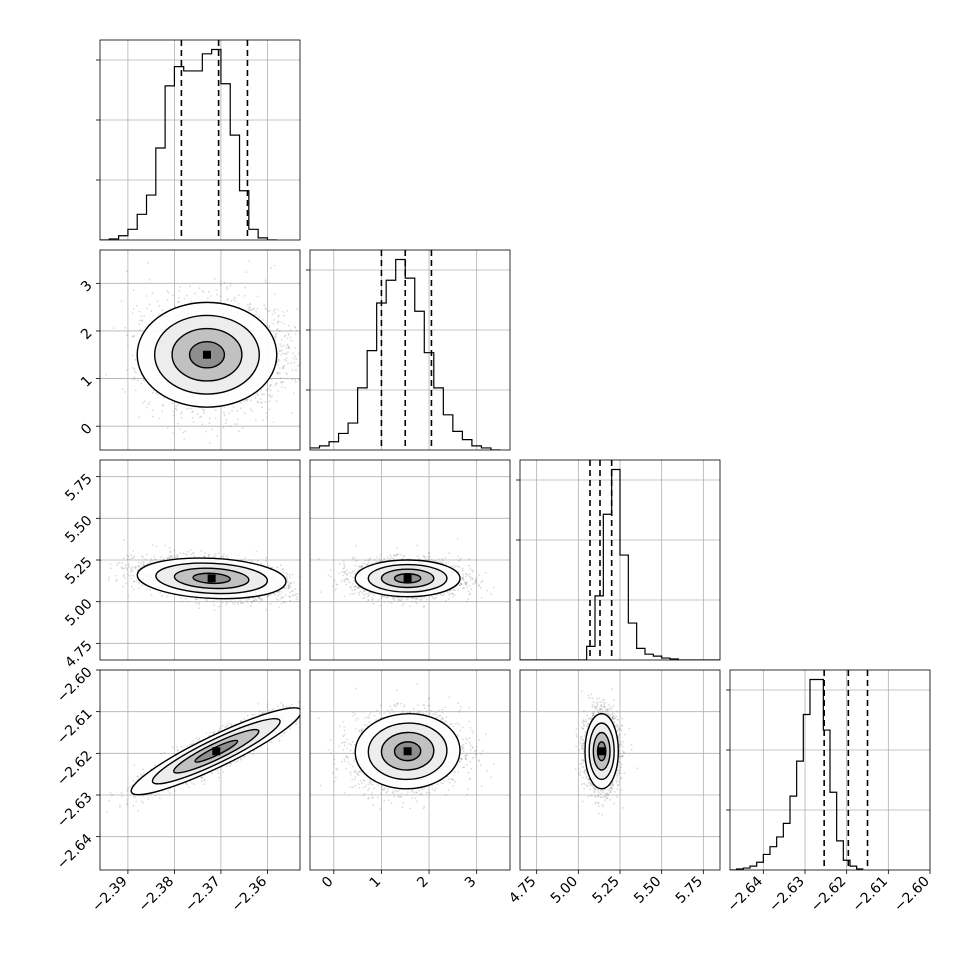 The width and height of the screenshot is (970, 974). I want to click on axes-frame, so click(200, 140).